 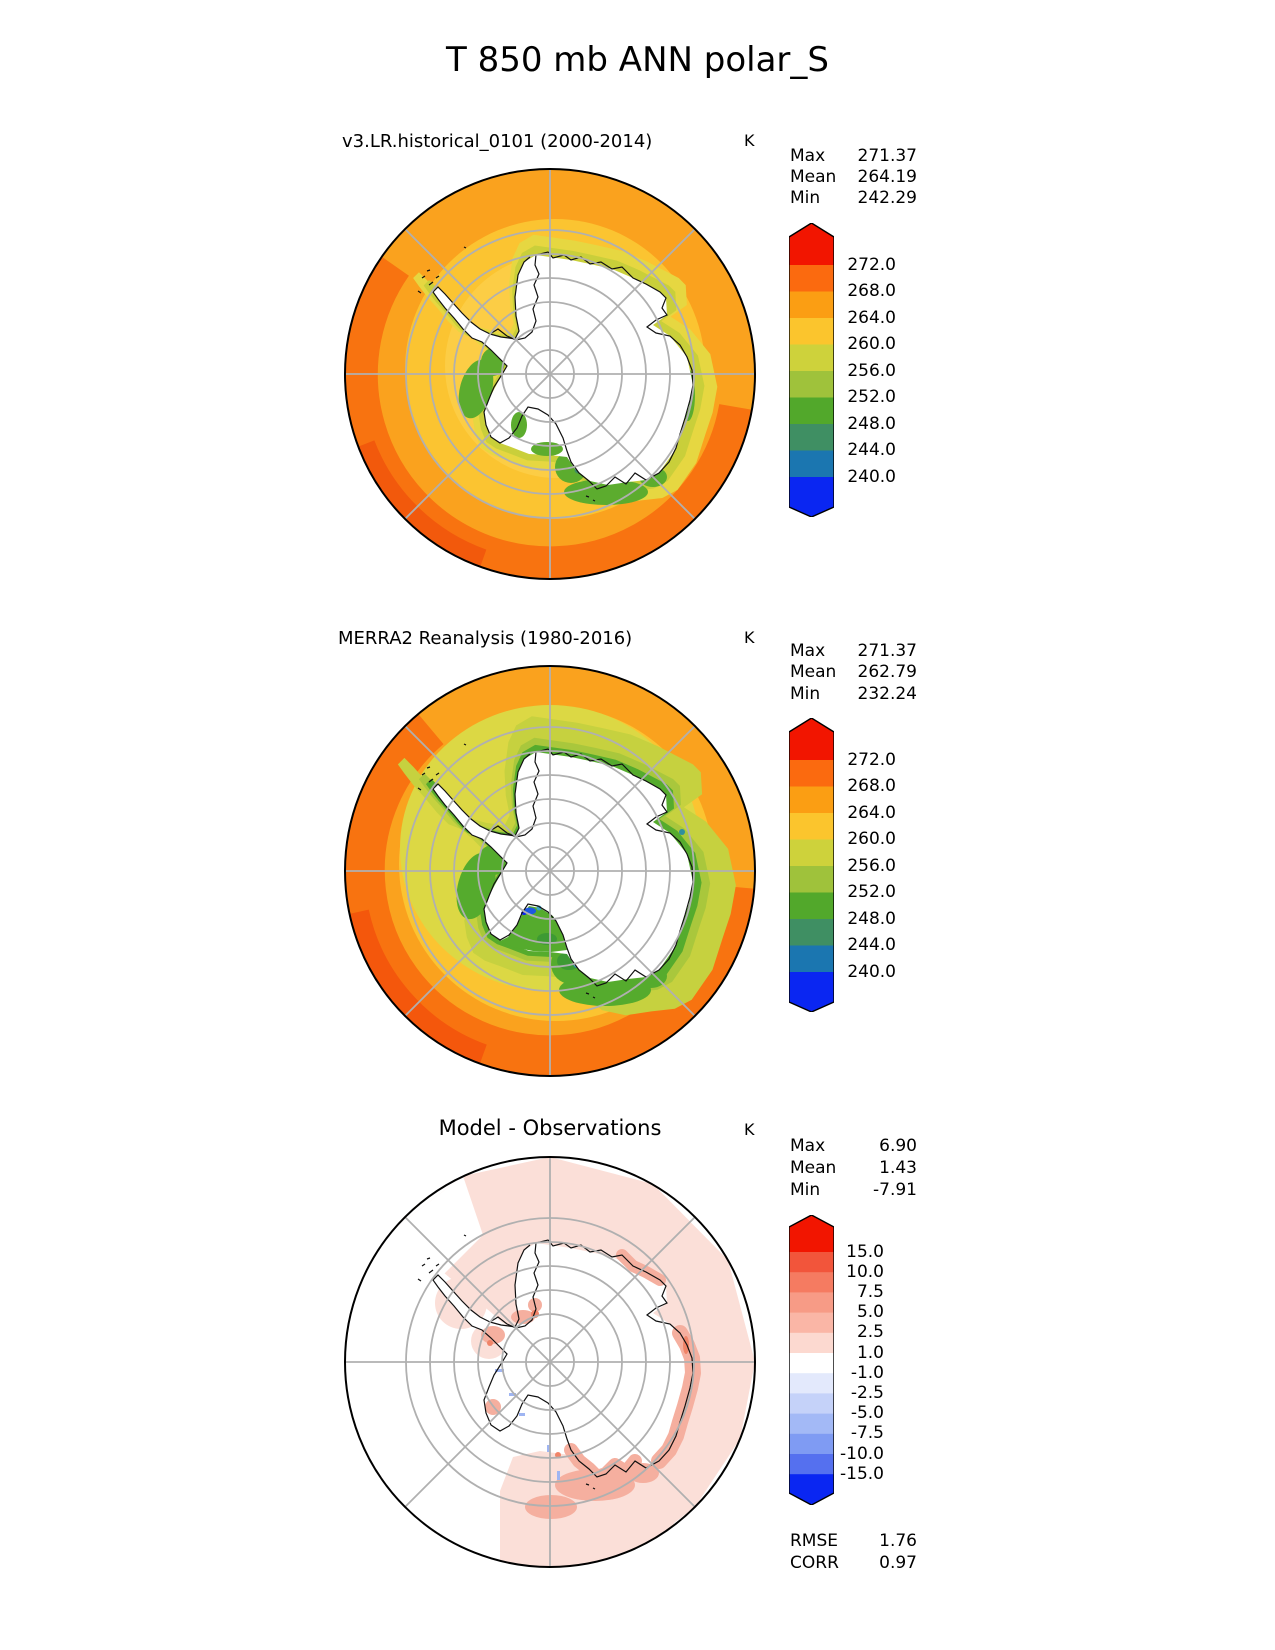 I want to click on panel2-units-label: K, so click(x=749, y=637).